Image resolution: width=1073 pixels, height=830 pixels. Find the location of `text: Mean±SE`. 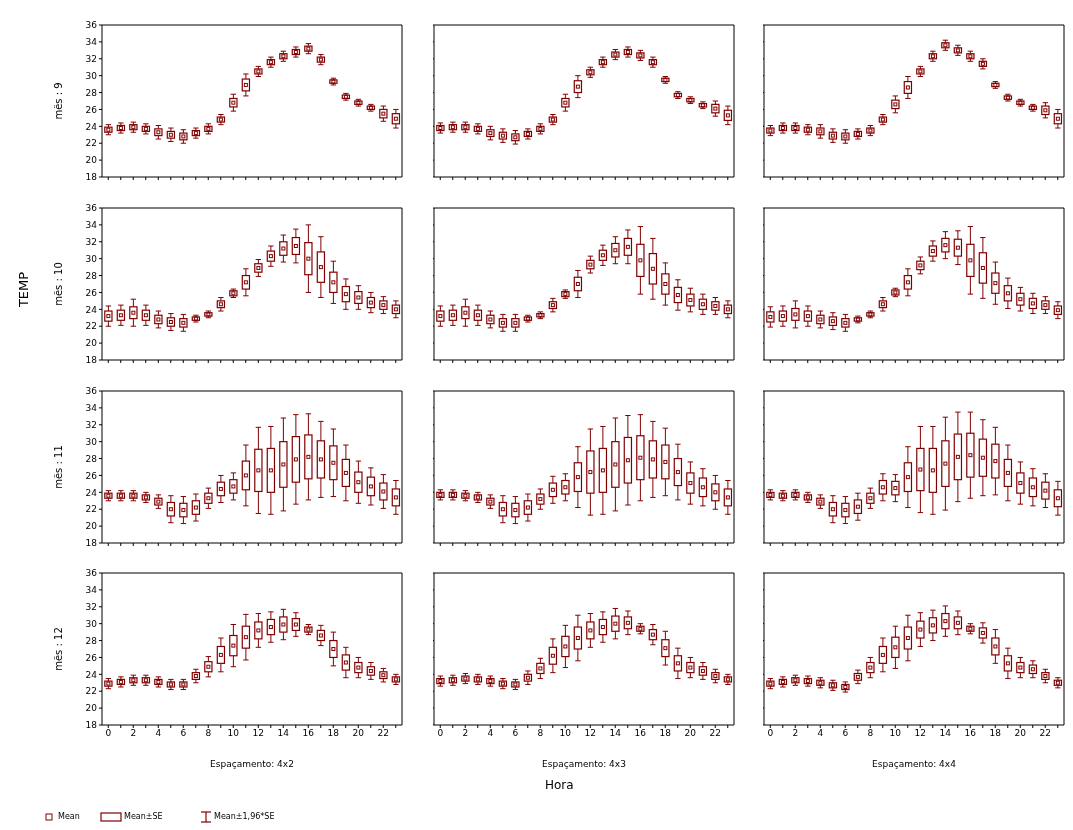

text: Mean±SE is located at coordinates (143, 816).